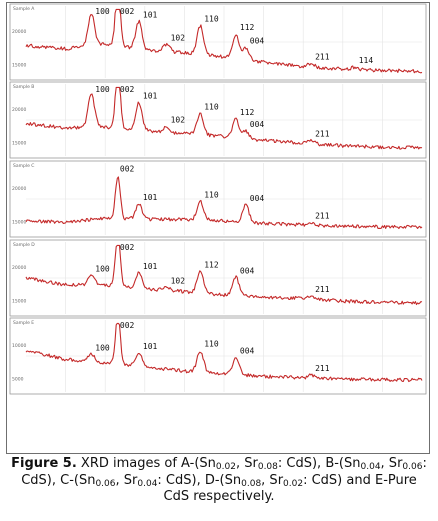 Image resolution: width=438 pixels, height=521 pixels. What do you see at coordinates (366, 60) in the screenshot?
I see `peak-label: 114` at bounding box center [366, 60].